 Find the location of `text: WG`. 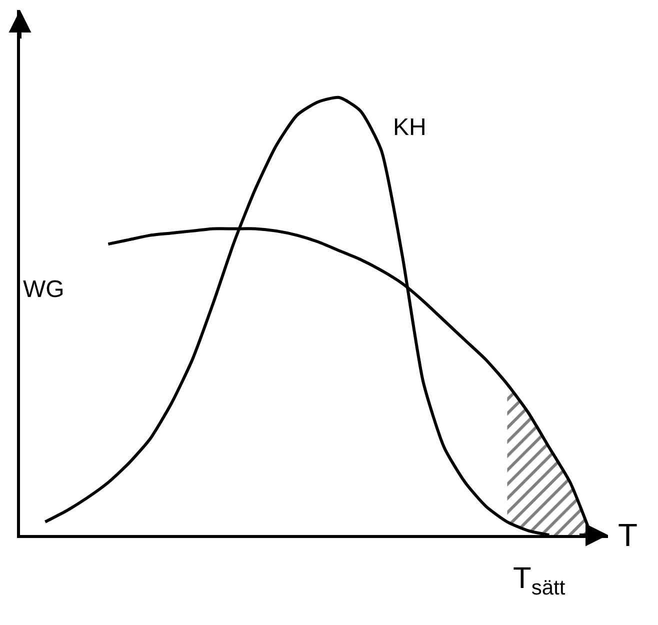

text: WG is located at coordinates (43, 289).